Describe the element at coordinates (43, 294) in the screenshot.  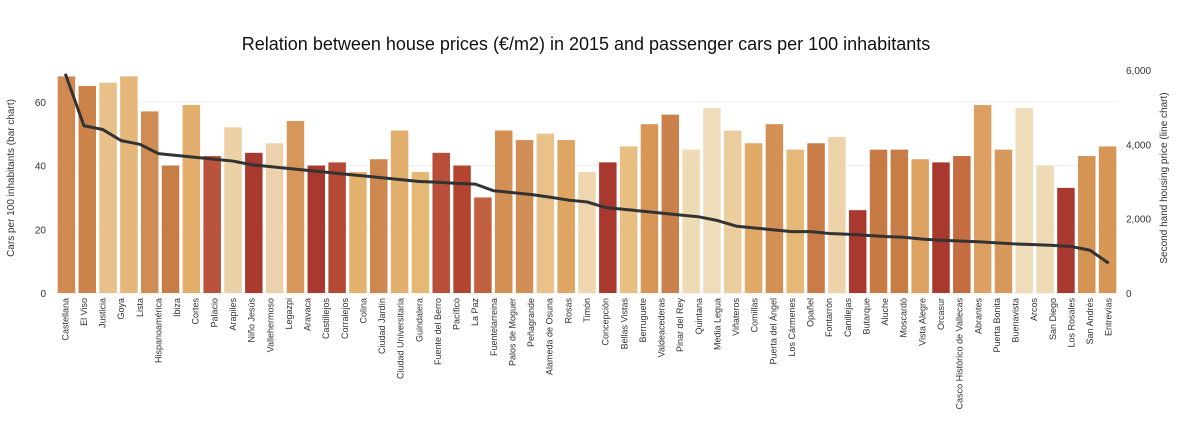
I see `y-tick-label: 0` at that location.